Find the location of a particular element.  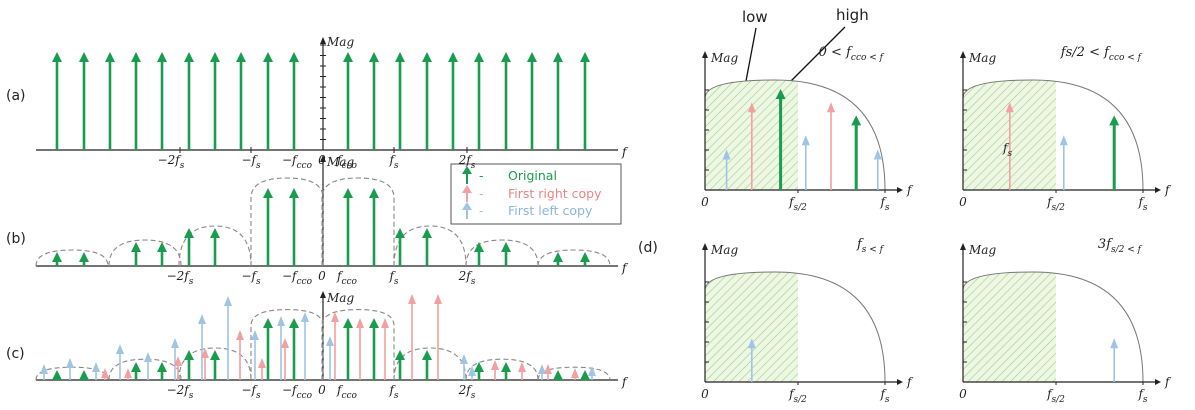

panel-a-tick-label: fs is located at coordinates (393, 162).